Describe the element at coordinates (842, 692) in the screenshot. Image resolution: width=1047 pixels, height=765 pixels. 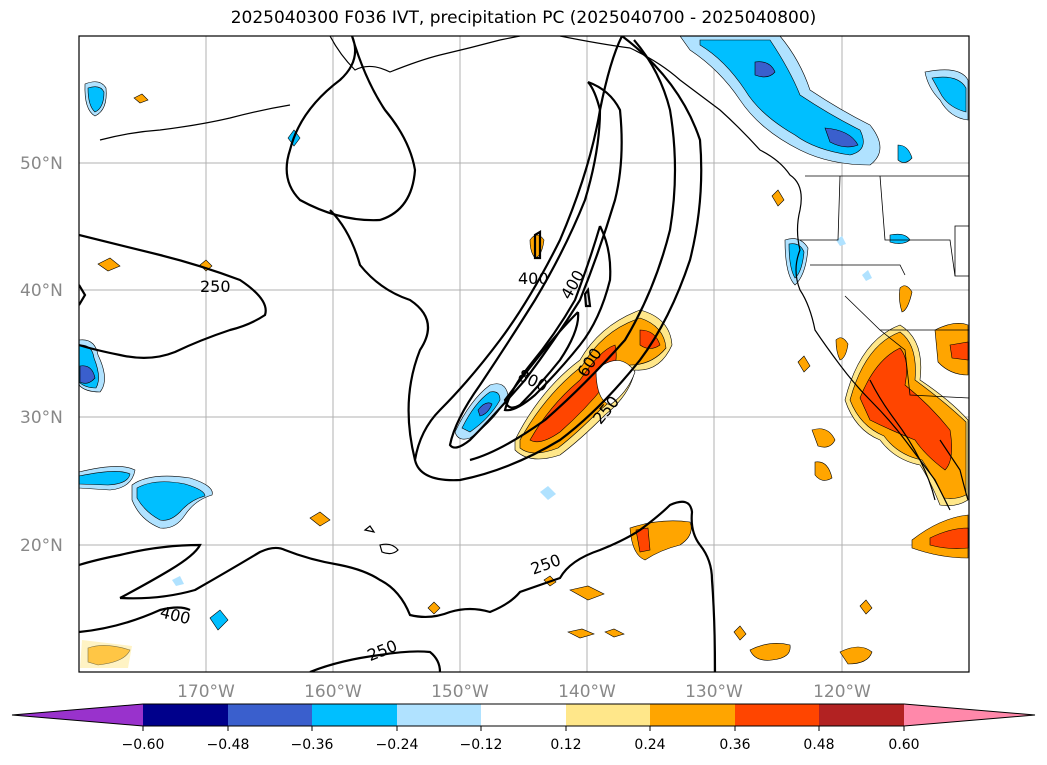
I see `lon-label-120w: 120°W` at that location.